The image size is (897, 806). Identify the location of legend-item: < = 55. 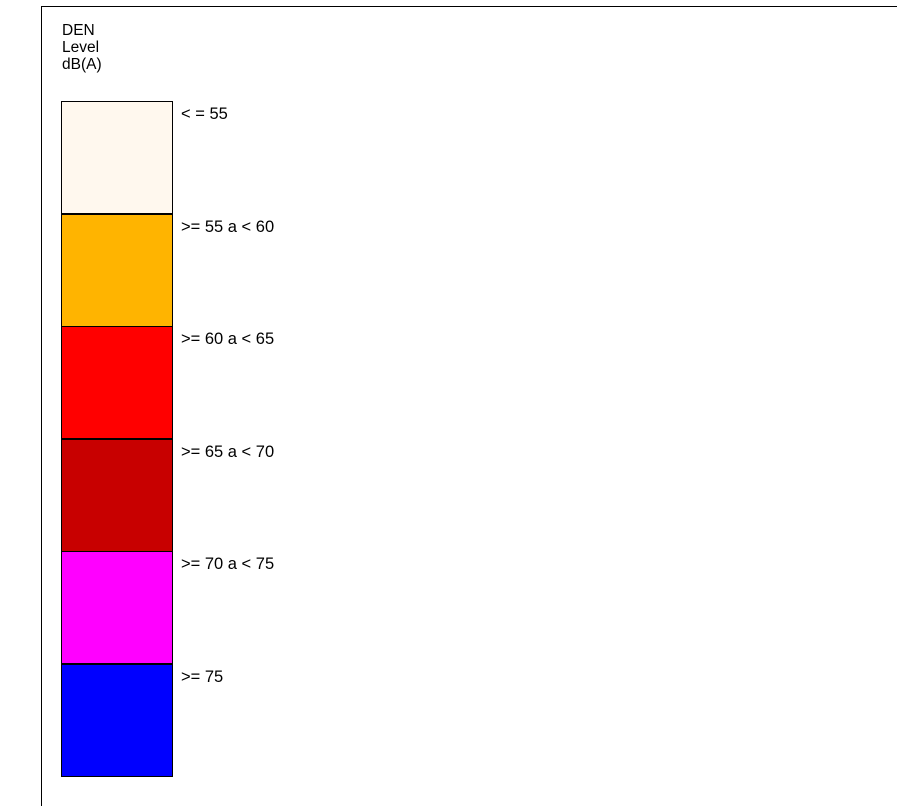
(261, 157).